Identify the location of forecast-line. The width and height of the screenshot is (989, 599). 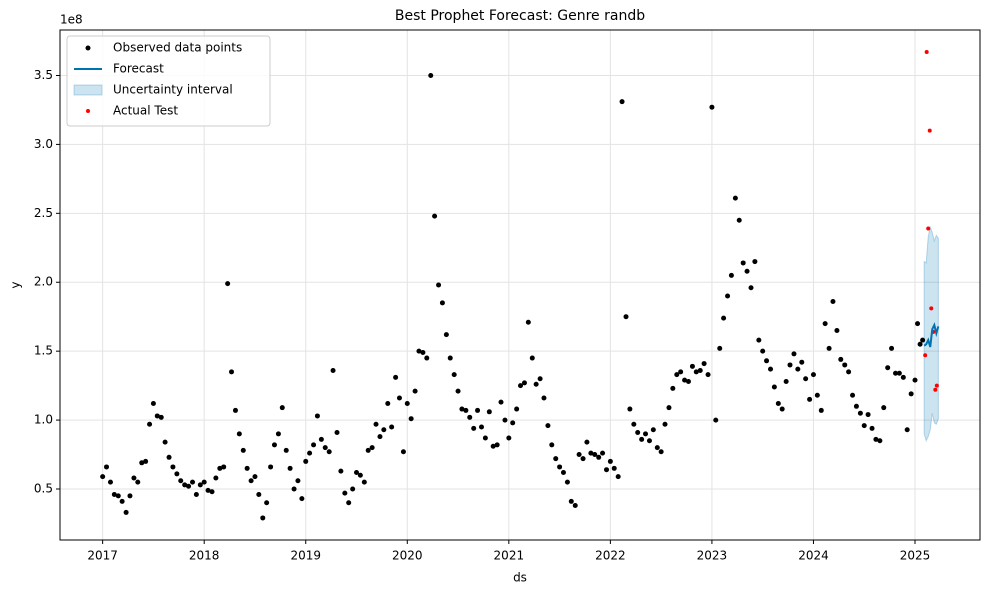
(931, 335).